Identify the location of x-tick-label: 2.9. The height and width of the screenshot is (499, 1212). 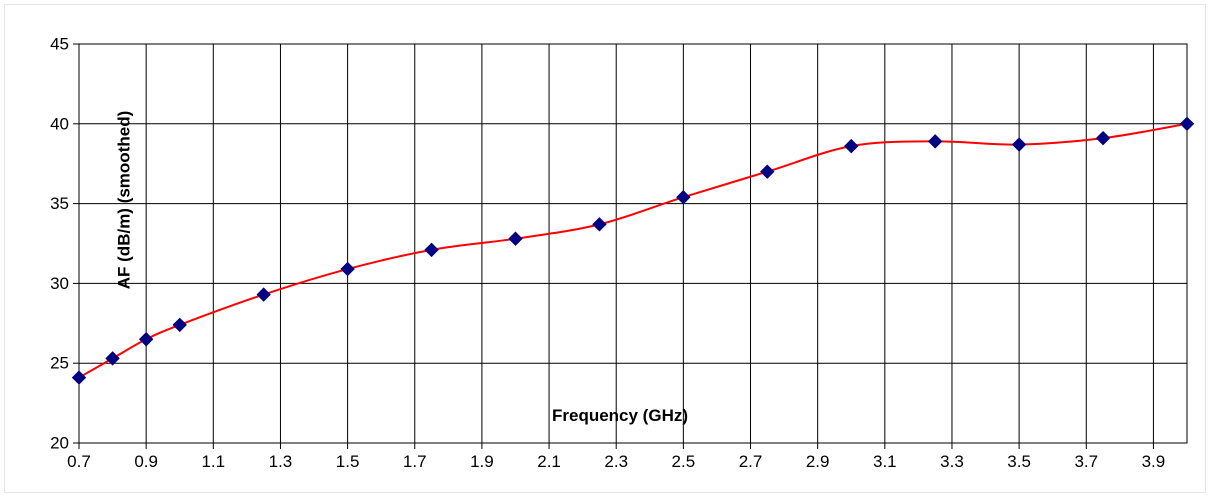
(818, 461).